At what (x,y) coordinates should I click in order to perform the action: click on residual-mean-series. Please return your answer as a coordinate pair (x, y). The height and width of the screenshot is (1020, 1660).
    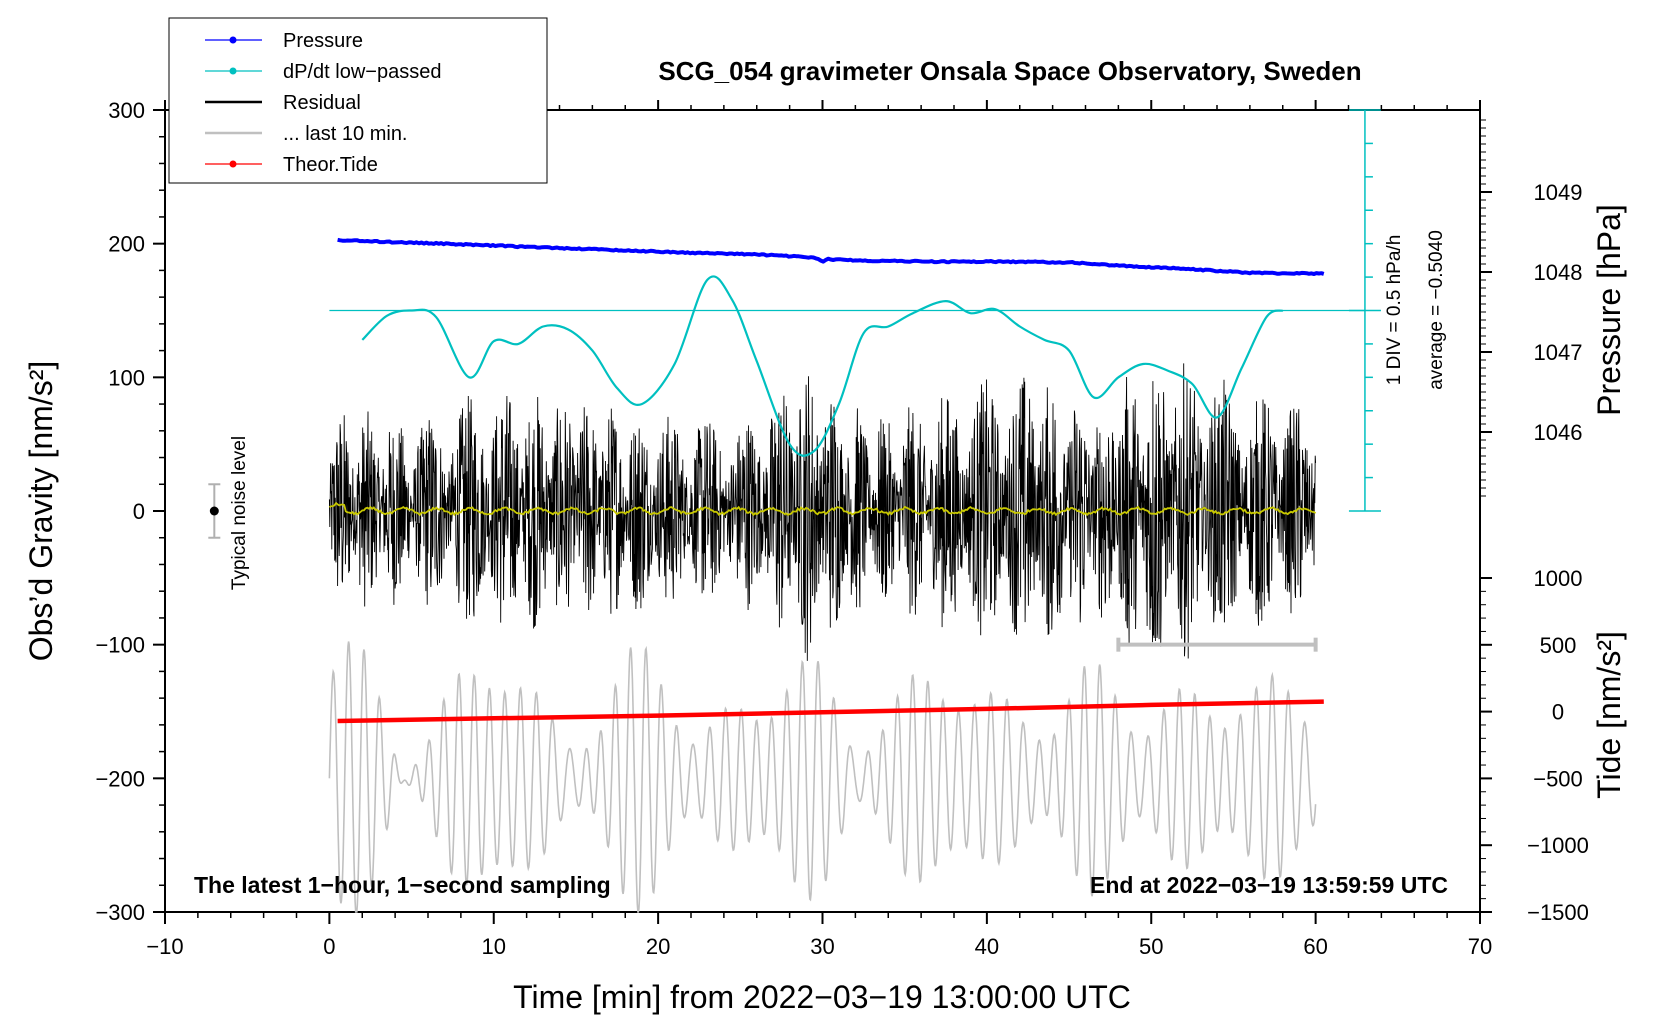
    Looking at the image, I should click on (822, 509).